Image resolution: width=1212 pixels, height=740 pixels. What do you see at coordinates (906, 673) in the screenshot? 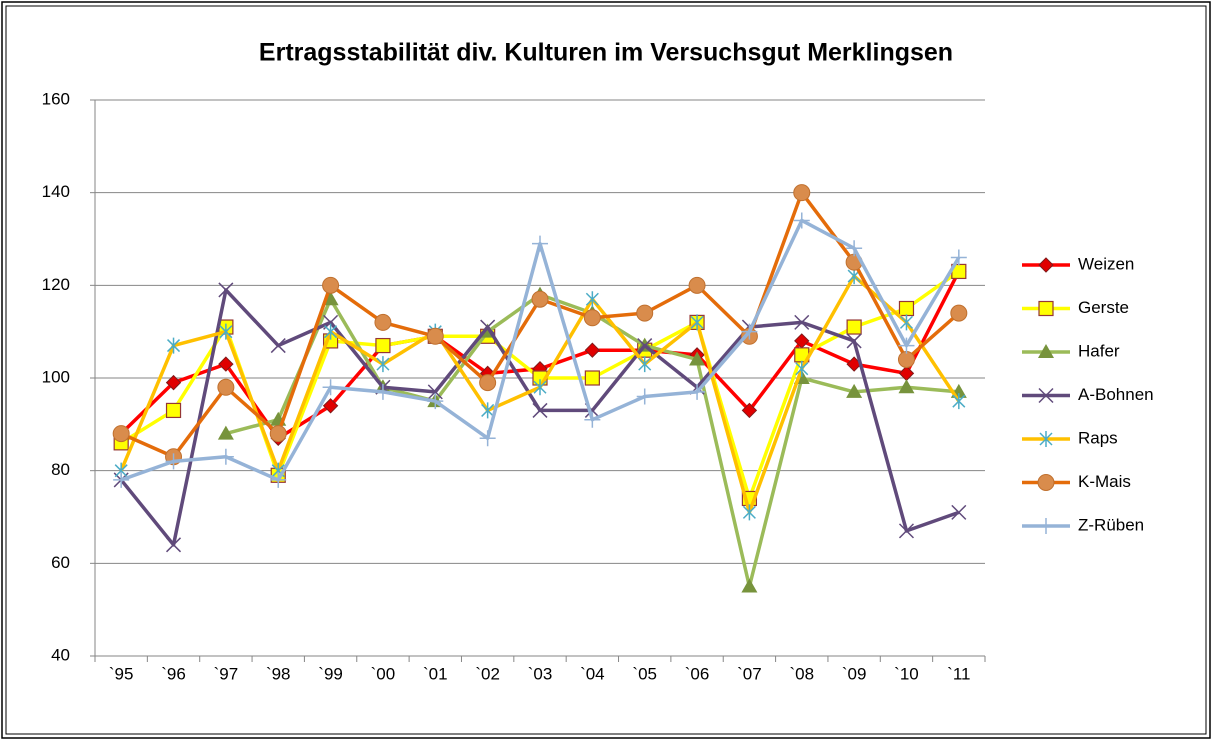
I see `x-tick-label: `10` at bounding box center [906, 673].